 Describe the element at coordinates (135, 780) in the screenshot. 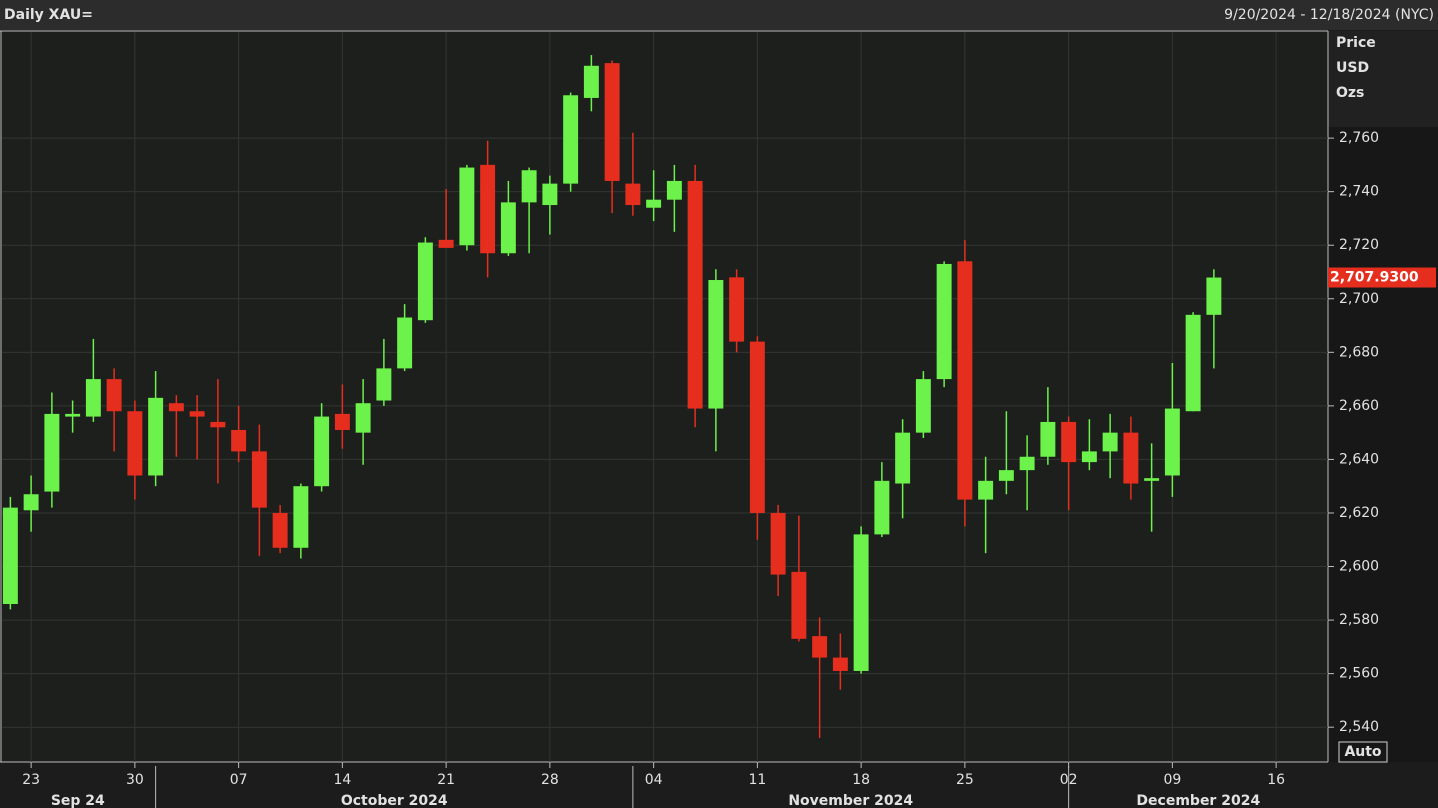

I see `x-tick-label: 30` at that location.